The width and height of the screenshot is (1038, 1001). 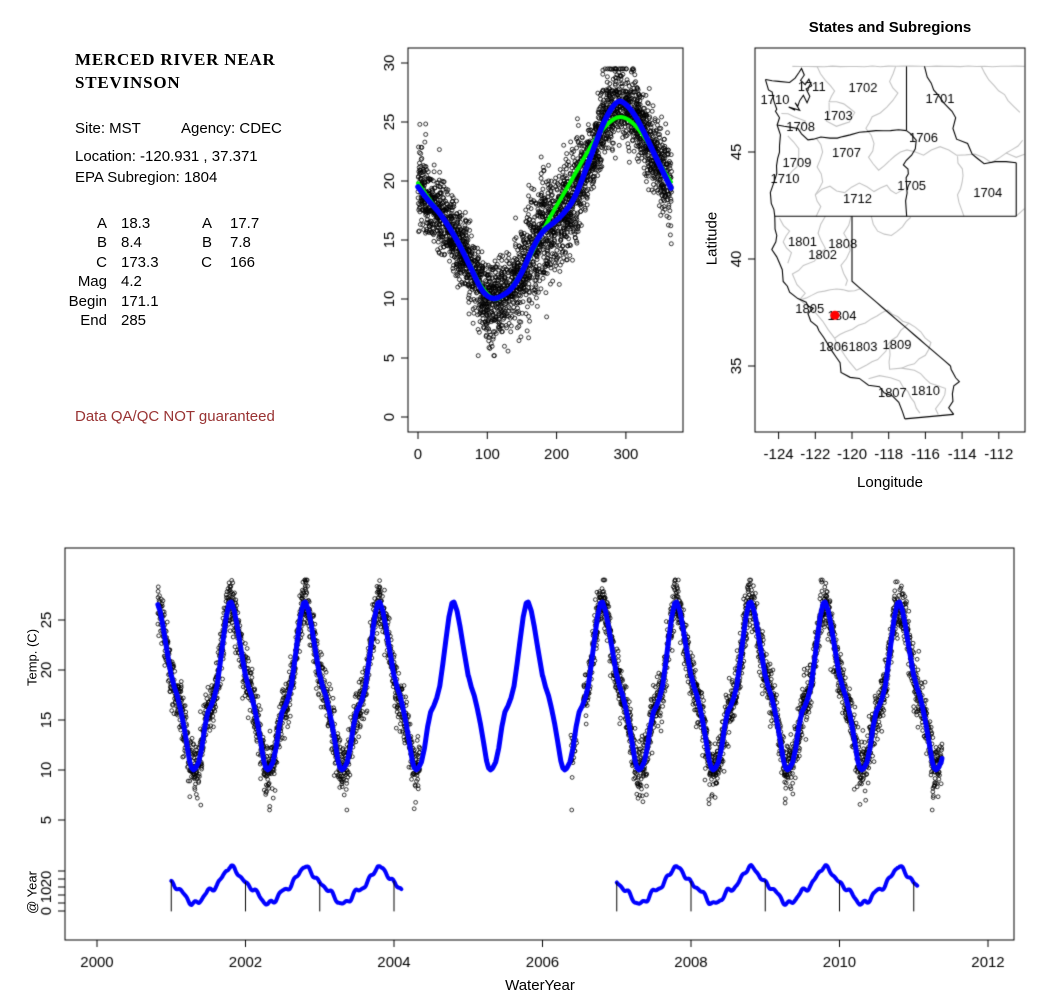 What do you see at coordinates (87, 301) in the screenshot?
I see `param-label: Begin` at bounding box center [87, 301].